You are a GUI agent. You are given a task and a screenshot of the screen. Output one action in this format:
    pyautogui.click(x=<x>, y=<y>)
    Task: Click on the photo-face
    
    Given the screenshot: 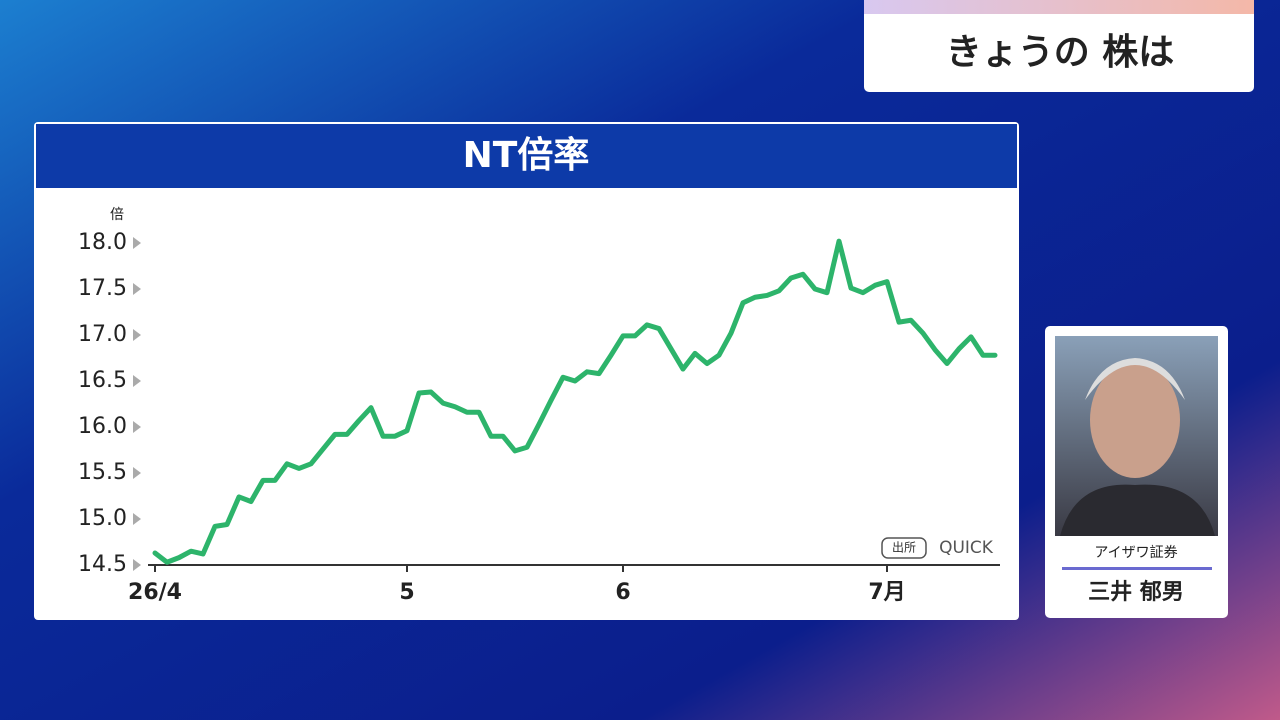 What is the action you would take?
    pyautogui.click(x=1135, y=420)
    